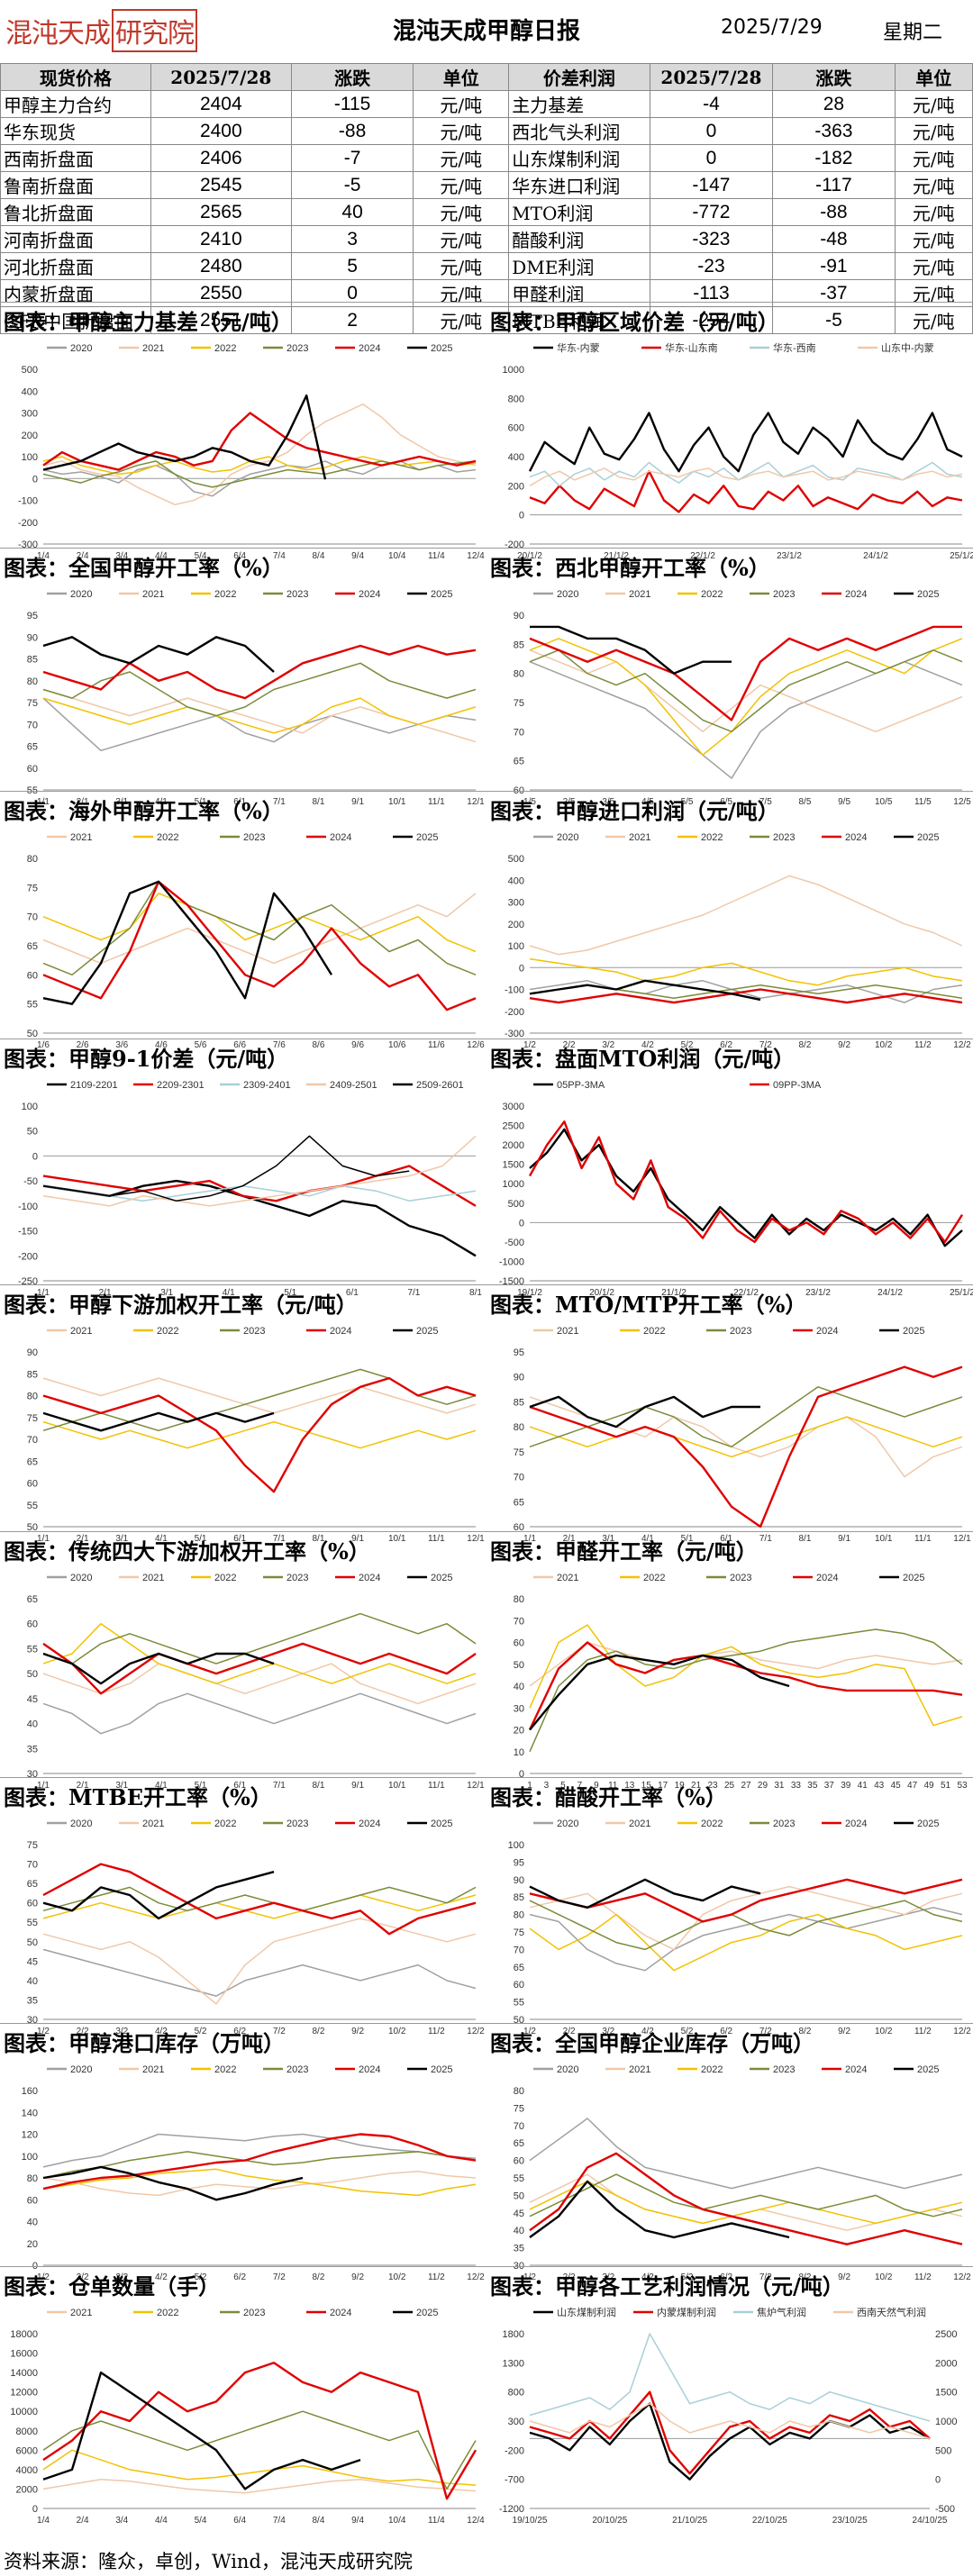  Describe the element at coordinates (850, 2521) in the screenshot. I see `x-tick-label: 23/10/25` at that location.